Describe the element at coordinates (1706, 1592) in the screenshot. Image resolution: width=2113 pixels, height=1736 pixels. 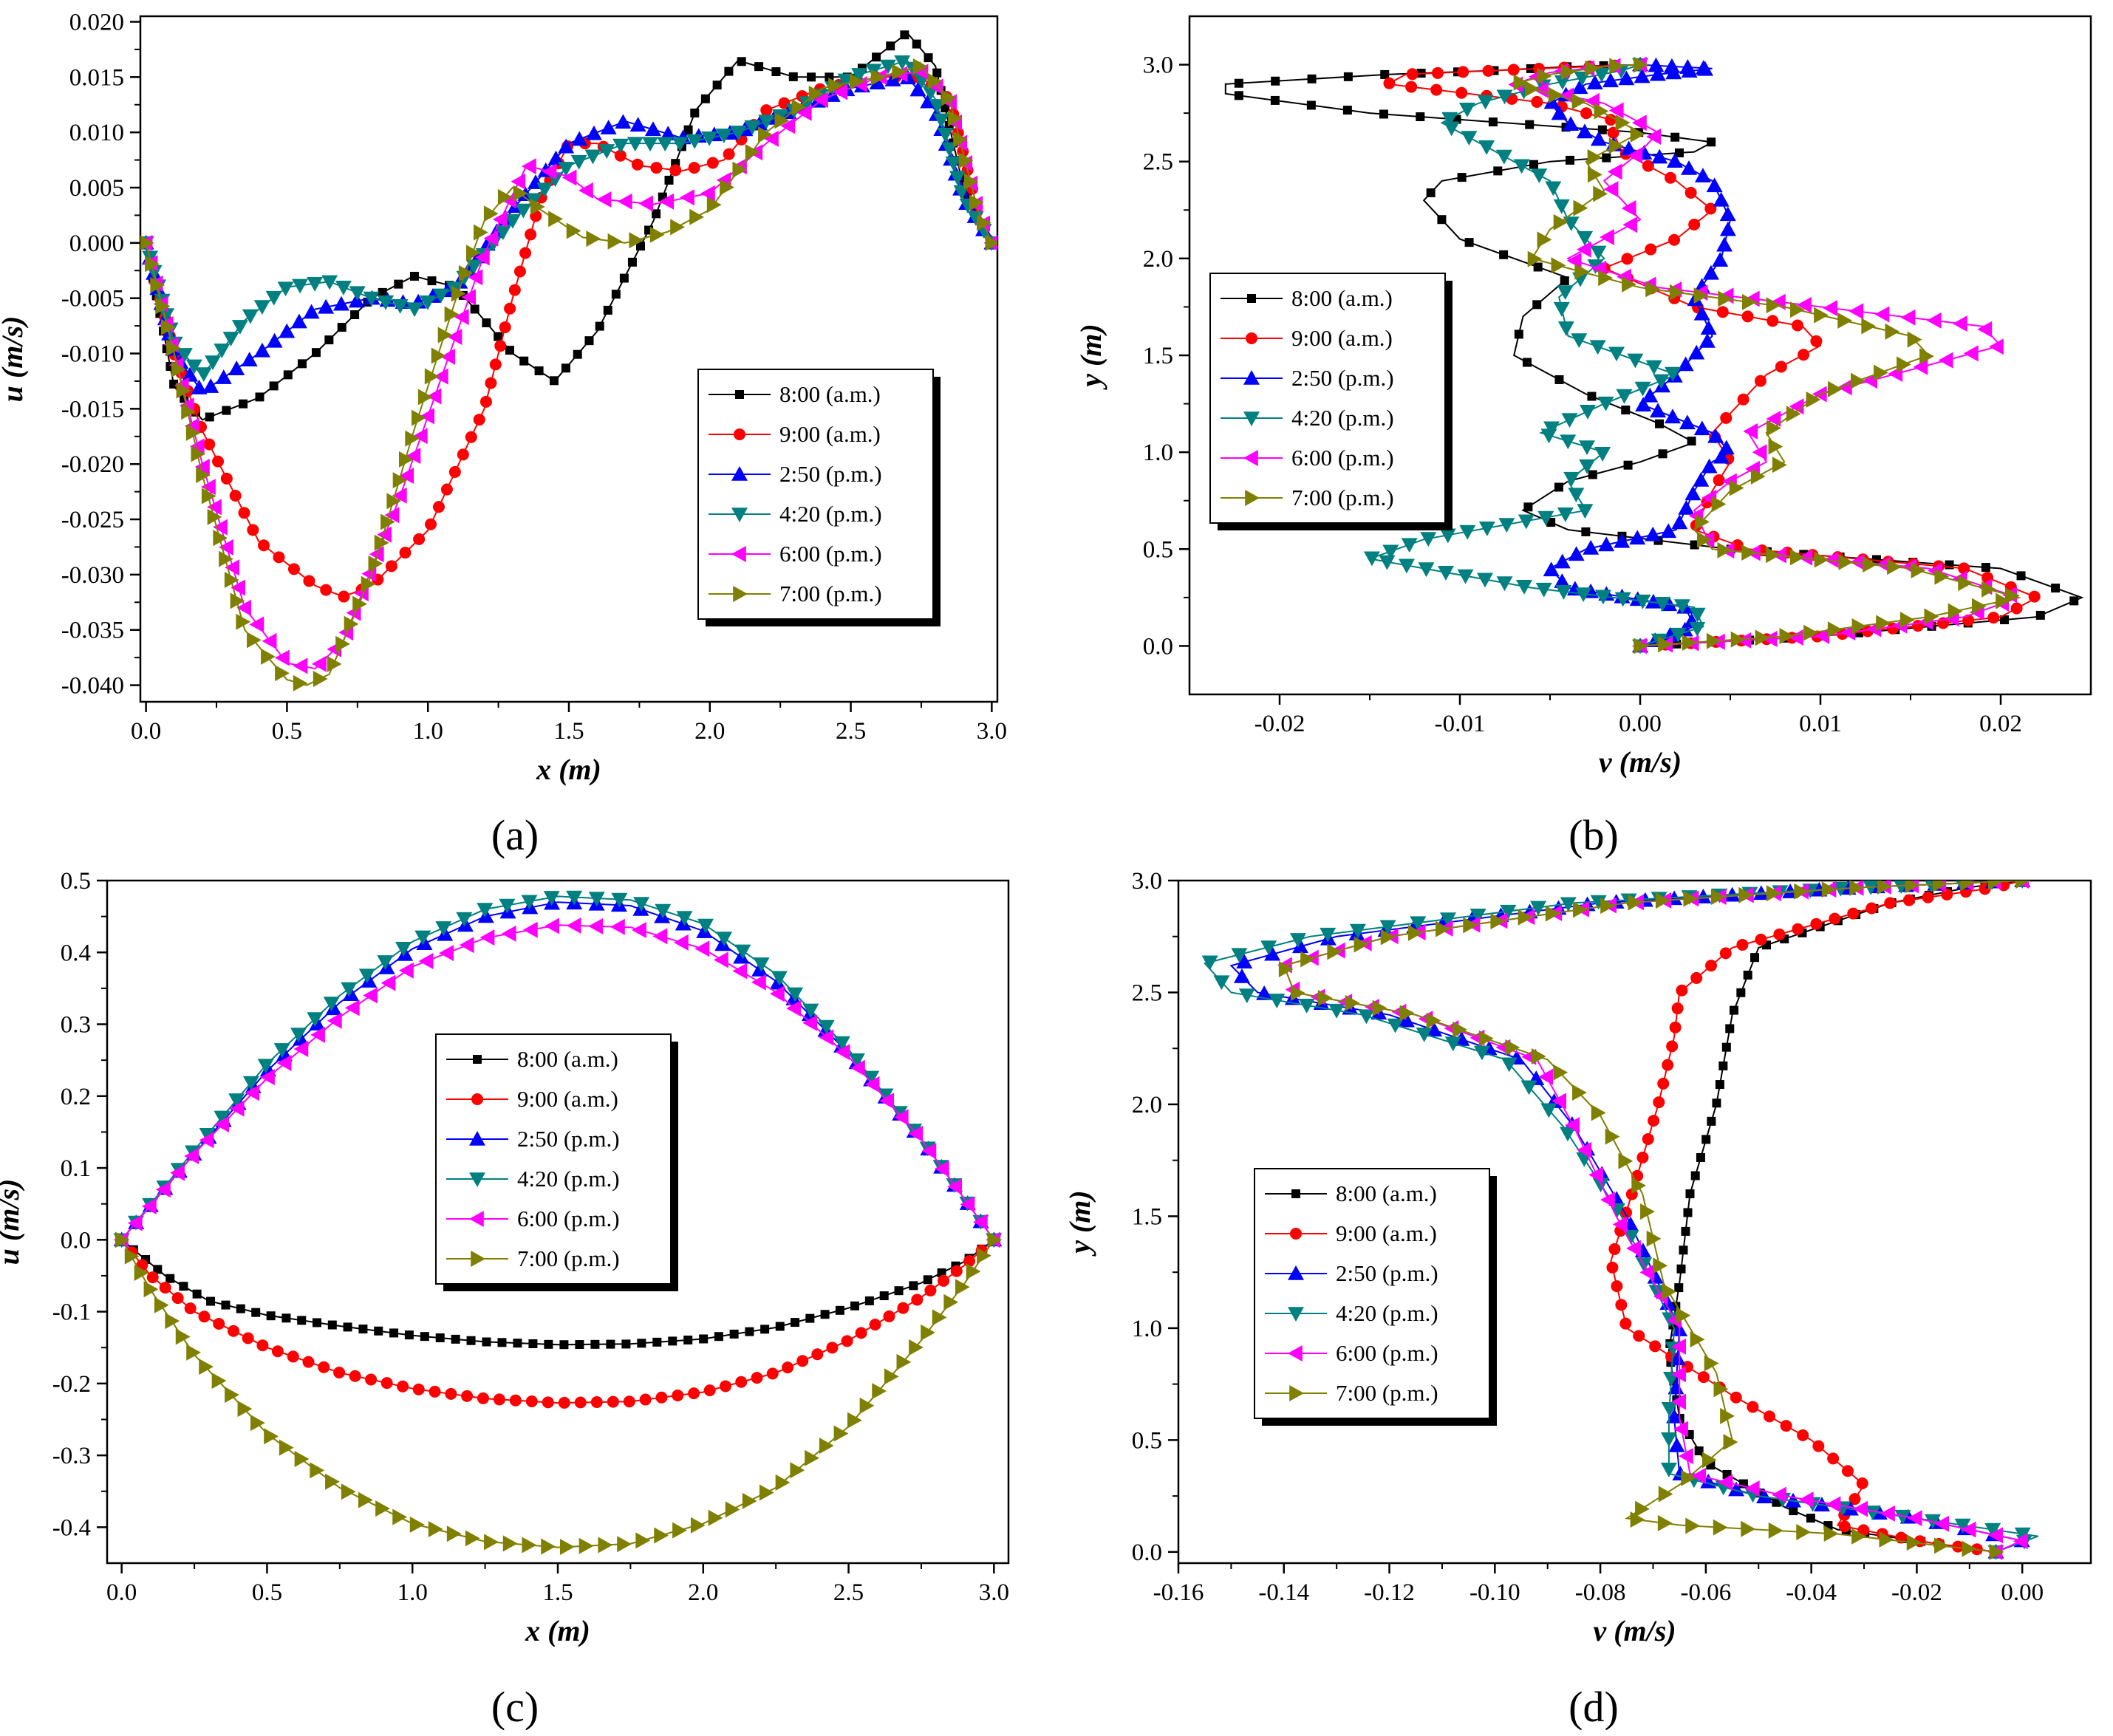
I see `x-tick-label: -0.06` at that location.